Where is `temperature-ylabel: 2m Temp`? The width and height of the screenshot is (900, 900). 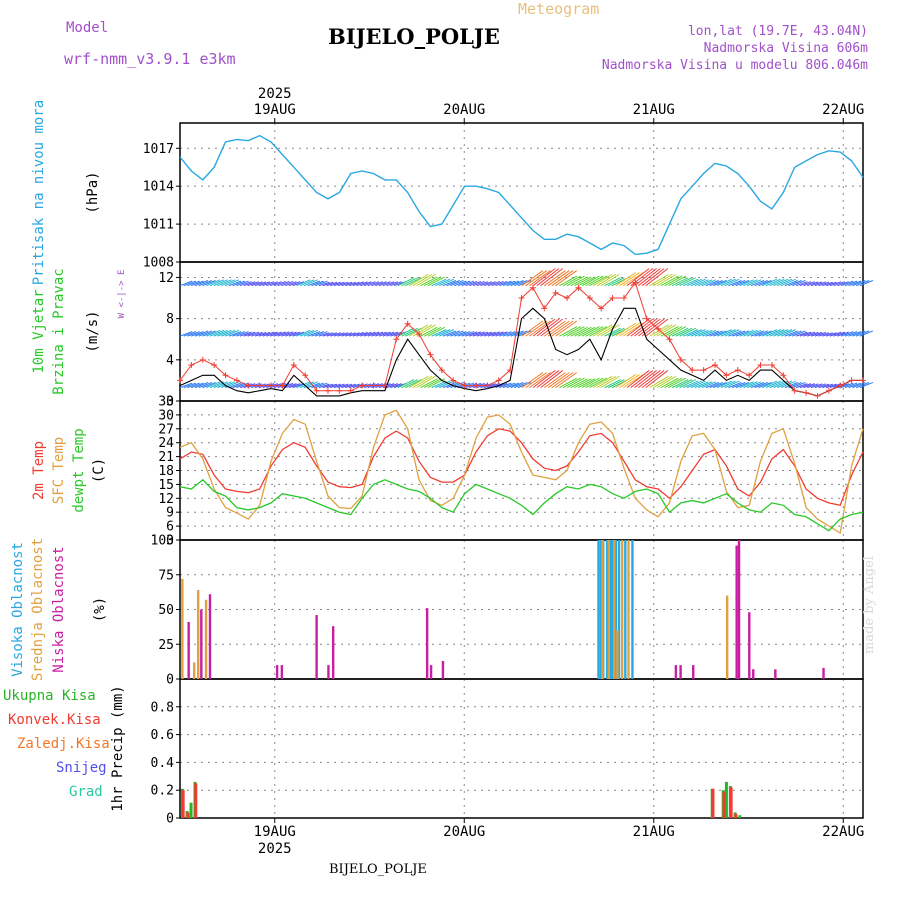
temperature-ylabel: 2m Temp is located at coordinates (39, 470).